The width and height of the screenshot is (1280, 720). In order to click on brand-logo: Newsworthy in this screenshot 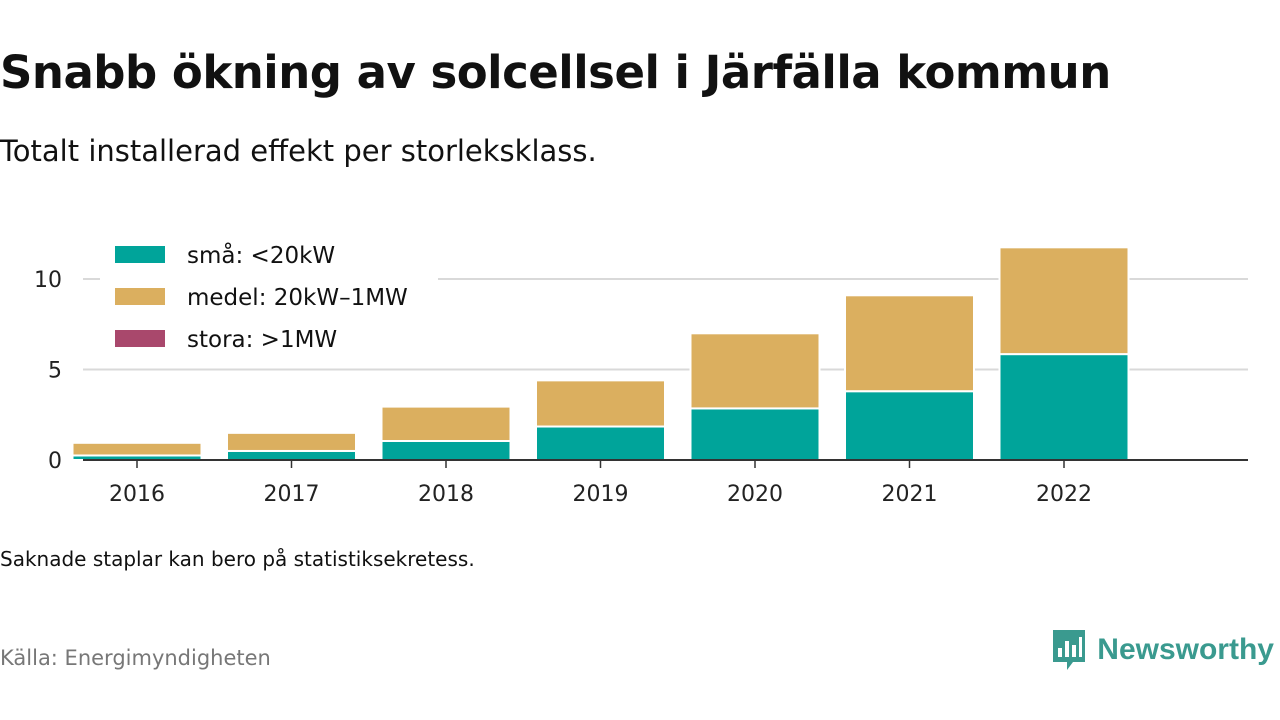, I will do `click(1162, 650)`.